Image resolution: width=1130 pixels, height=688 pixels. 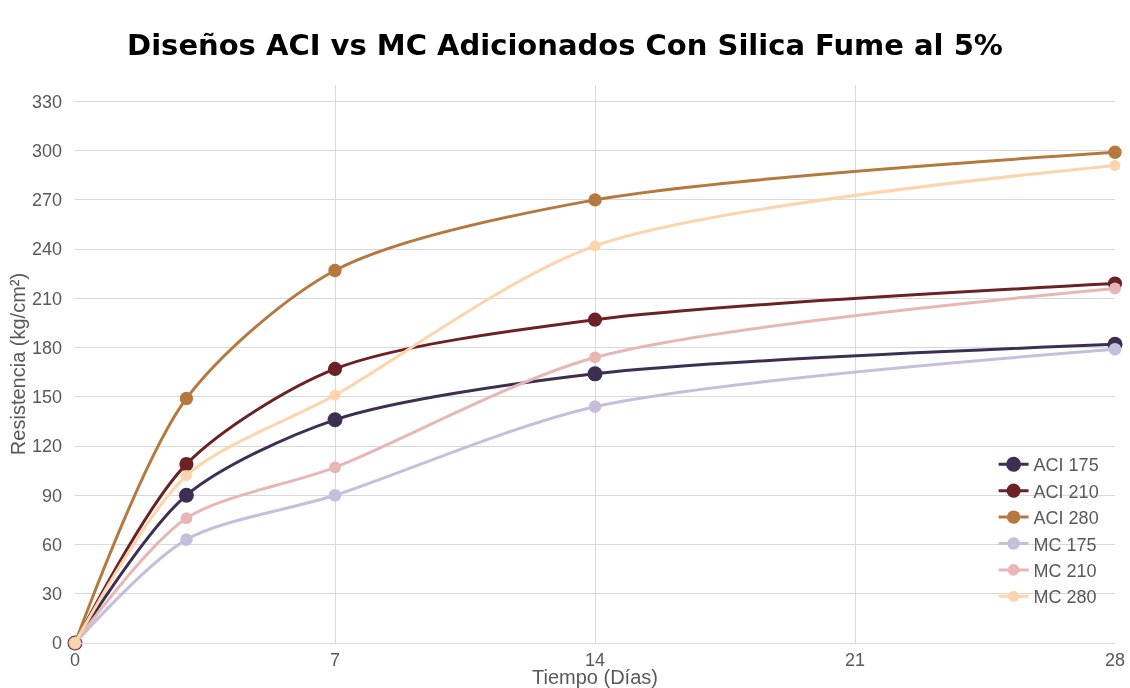 What do you see at coordinates (1066, 491) in the screenshot?
I see `legend-label: ACI 210` at bounding box center [1066, 491].